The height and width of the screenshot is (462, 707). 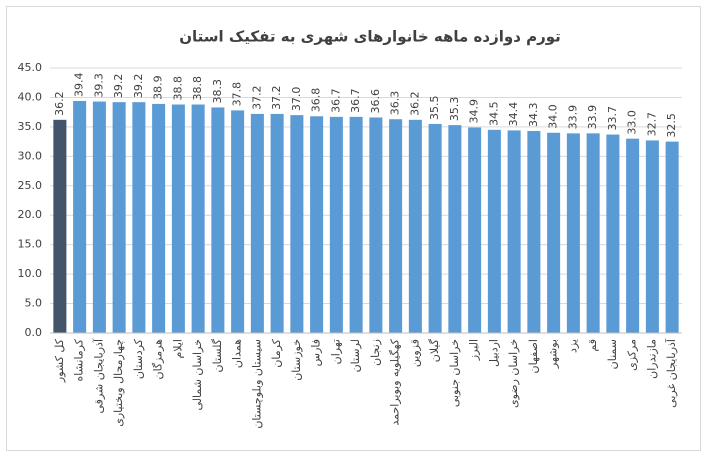 I want to click on value-label: 36.8, so click(x=316, y=100).